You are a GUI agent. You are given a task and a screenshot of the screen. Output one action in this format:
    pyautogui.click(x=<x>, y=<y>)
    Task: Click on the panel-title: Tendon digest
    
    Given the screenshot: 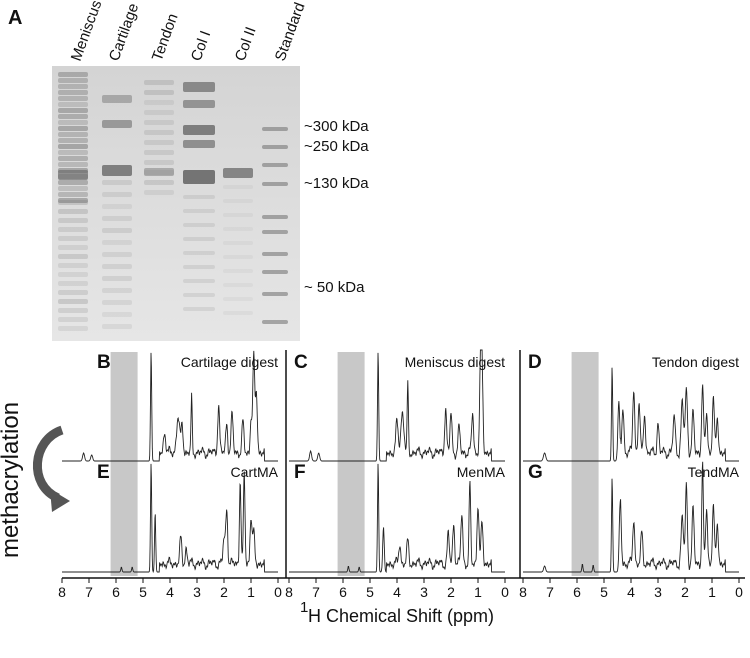 What is the action you would take?
    pyautogui.click(x=695, y=362)
    